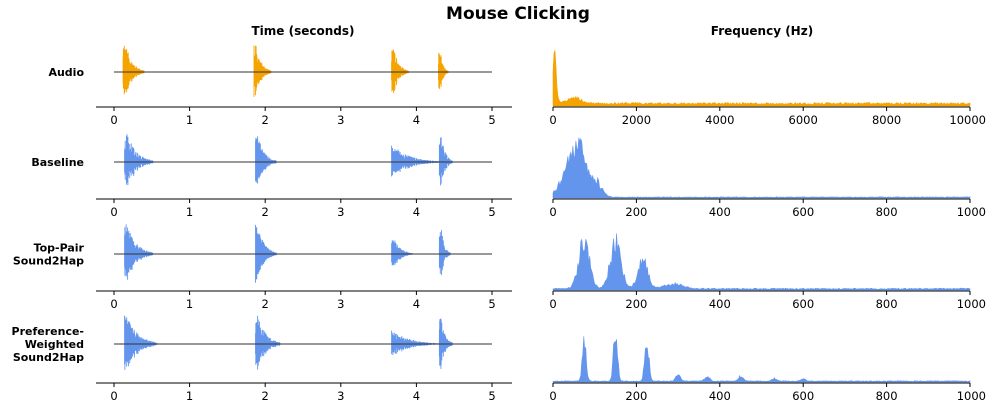 The height and width of the screenshot is (408, 996). Describe the element at coordinates (48, 331) in the screenshot. I see `row-label: Preference-` at that location.